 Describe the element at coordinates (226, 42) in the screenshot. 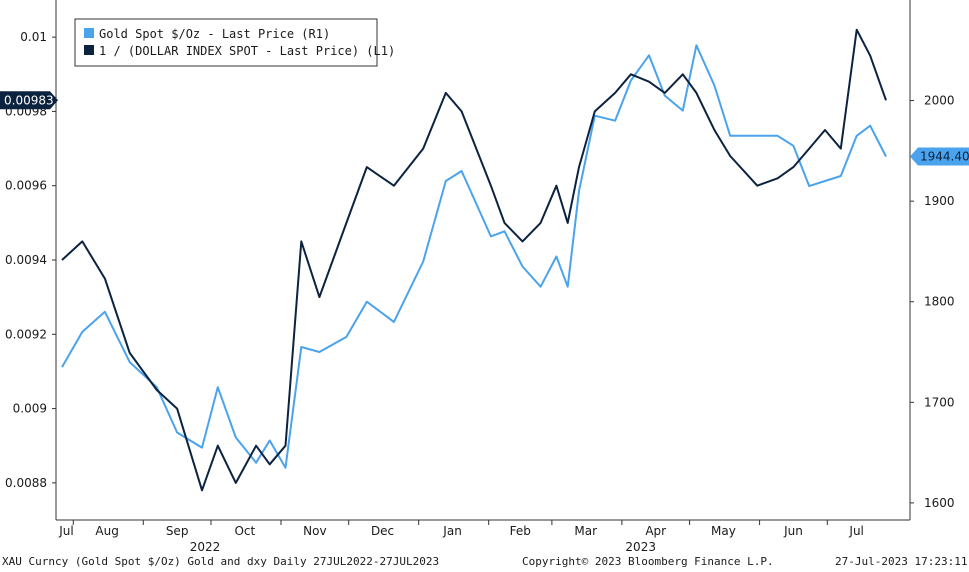

I see `legend-box` at that location.